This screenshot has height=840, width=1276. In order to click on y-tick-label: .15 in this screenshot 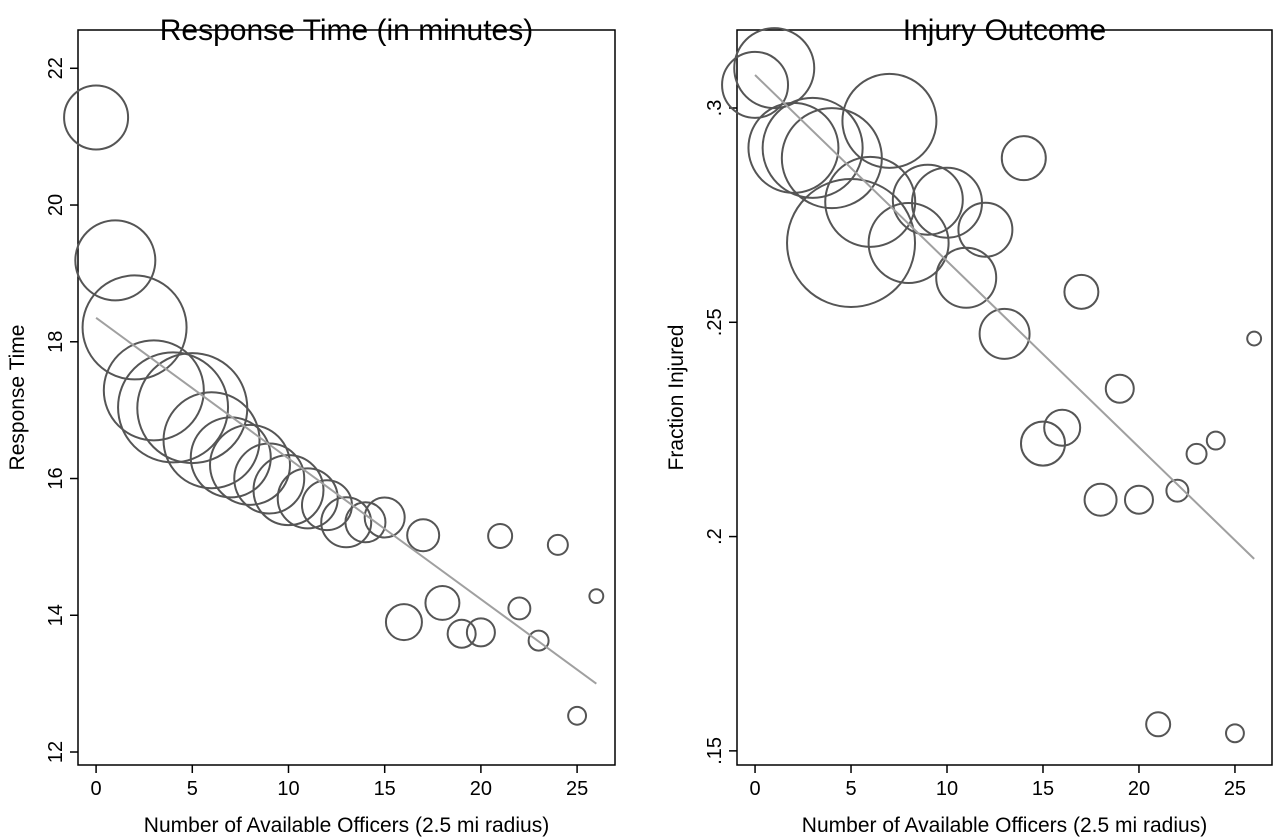, I will do `click(715, 751)`.